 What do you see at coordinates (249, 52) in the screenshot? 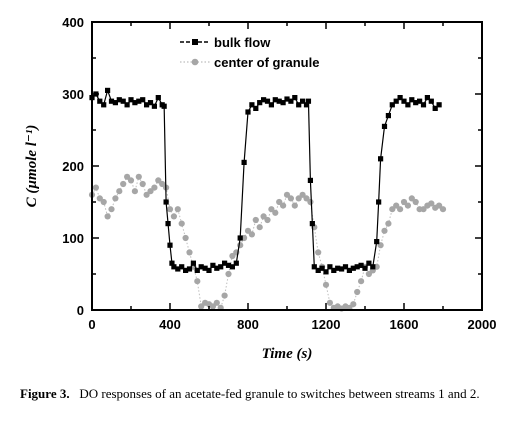
I see `legend: bulk flow center of granule` at bounding box center [249, 52].